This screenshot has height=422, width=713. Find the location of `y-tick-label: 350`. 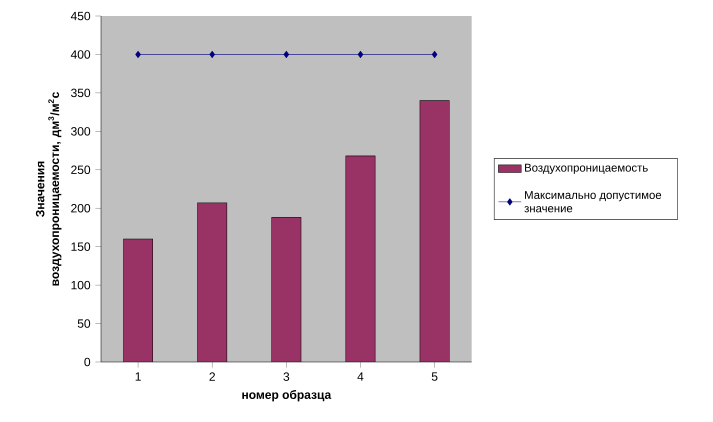

y-tick-label: 350 is located at coordinates (80, 93).